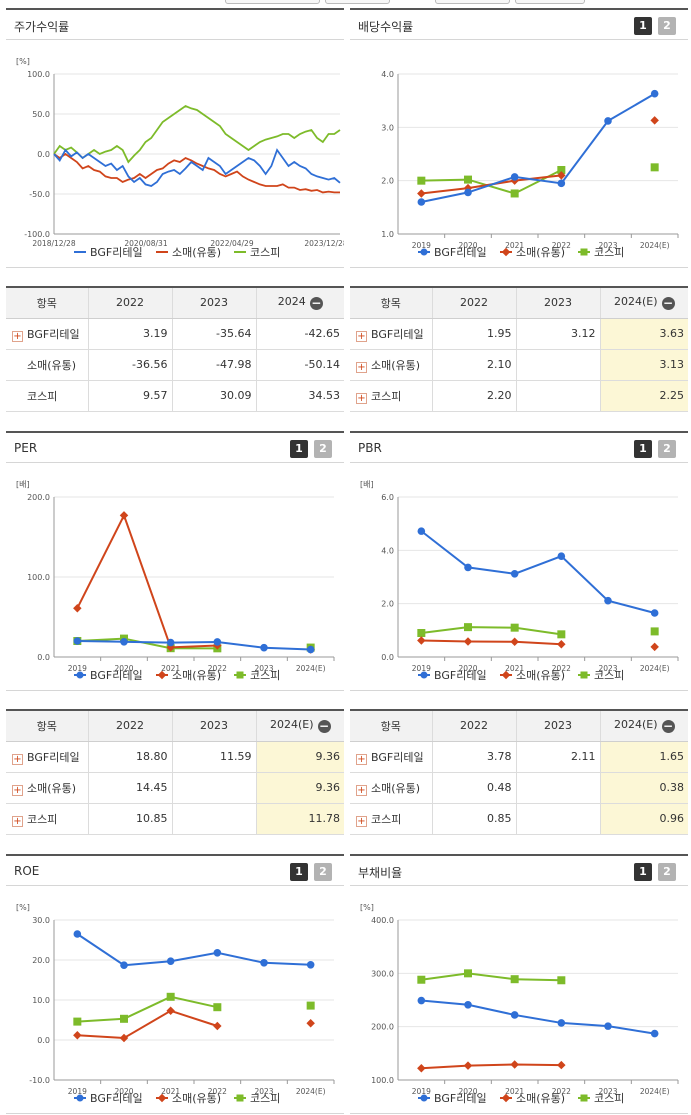 Image resolution: width=691 pixels, height=1115 pixels. What do you see at coordinates (506, 1098) in the screenshot?
I see `legend-marker` at bounding box center [506, 1098].